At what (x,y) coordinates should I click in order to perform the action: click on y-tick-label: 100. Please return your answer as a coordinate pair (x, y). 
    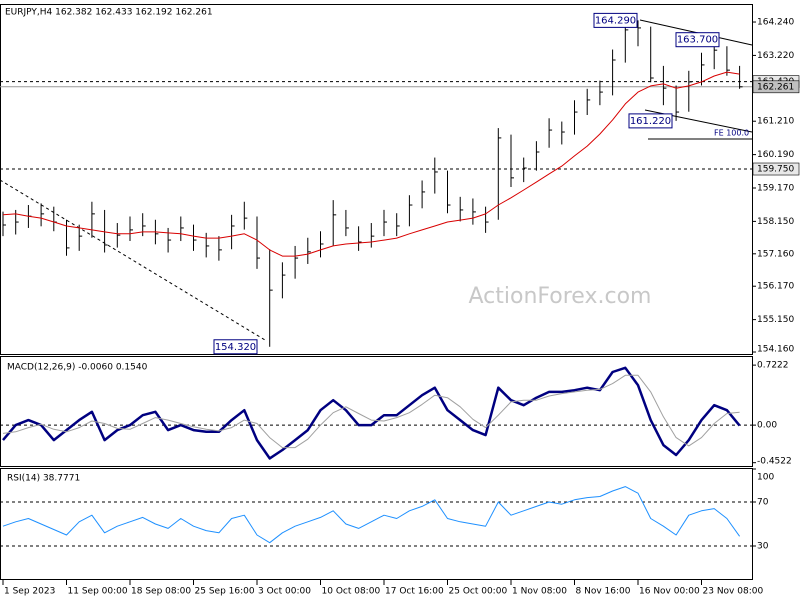
    Looking at the image, I should click on (765, 478).